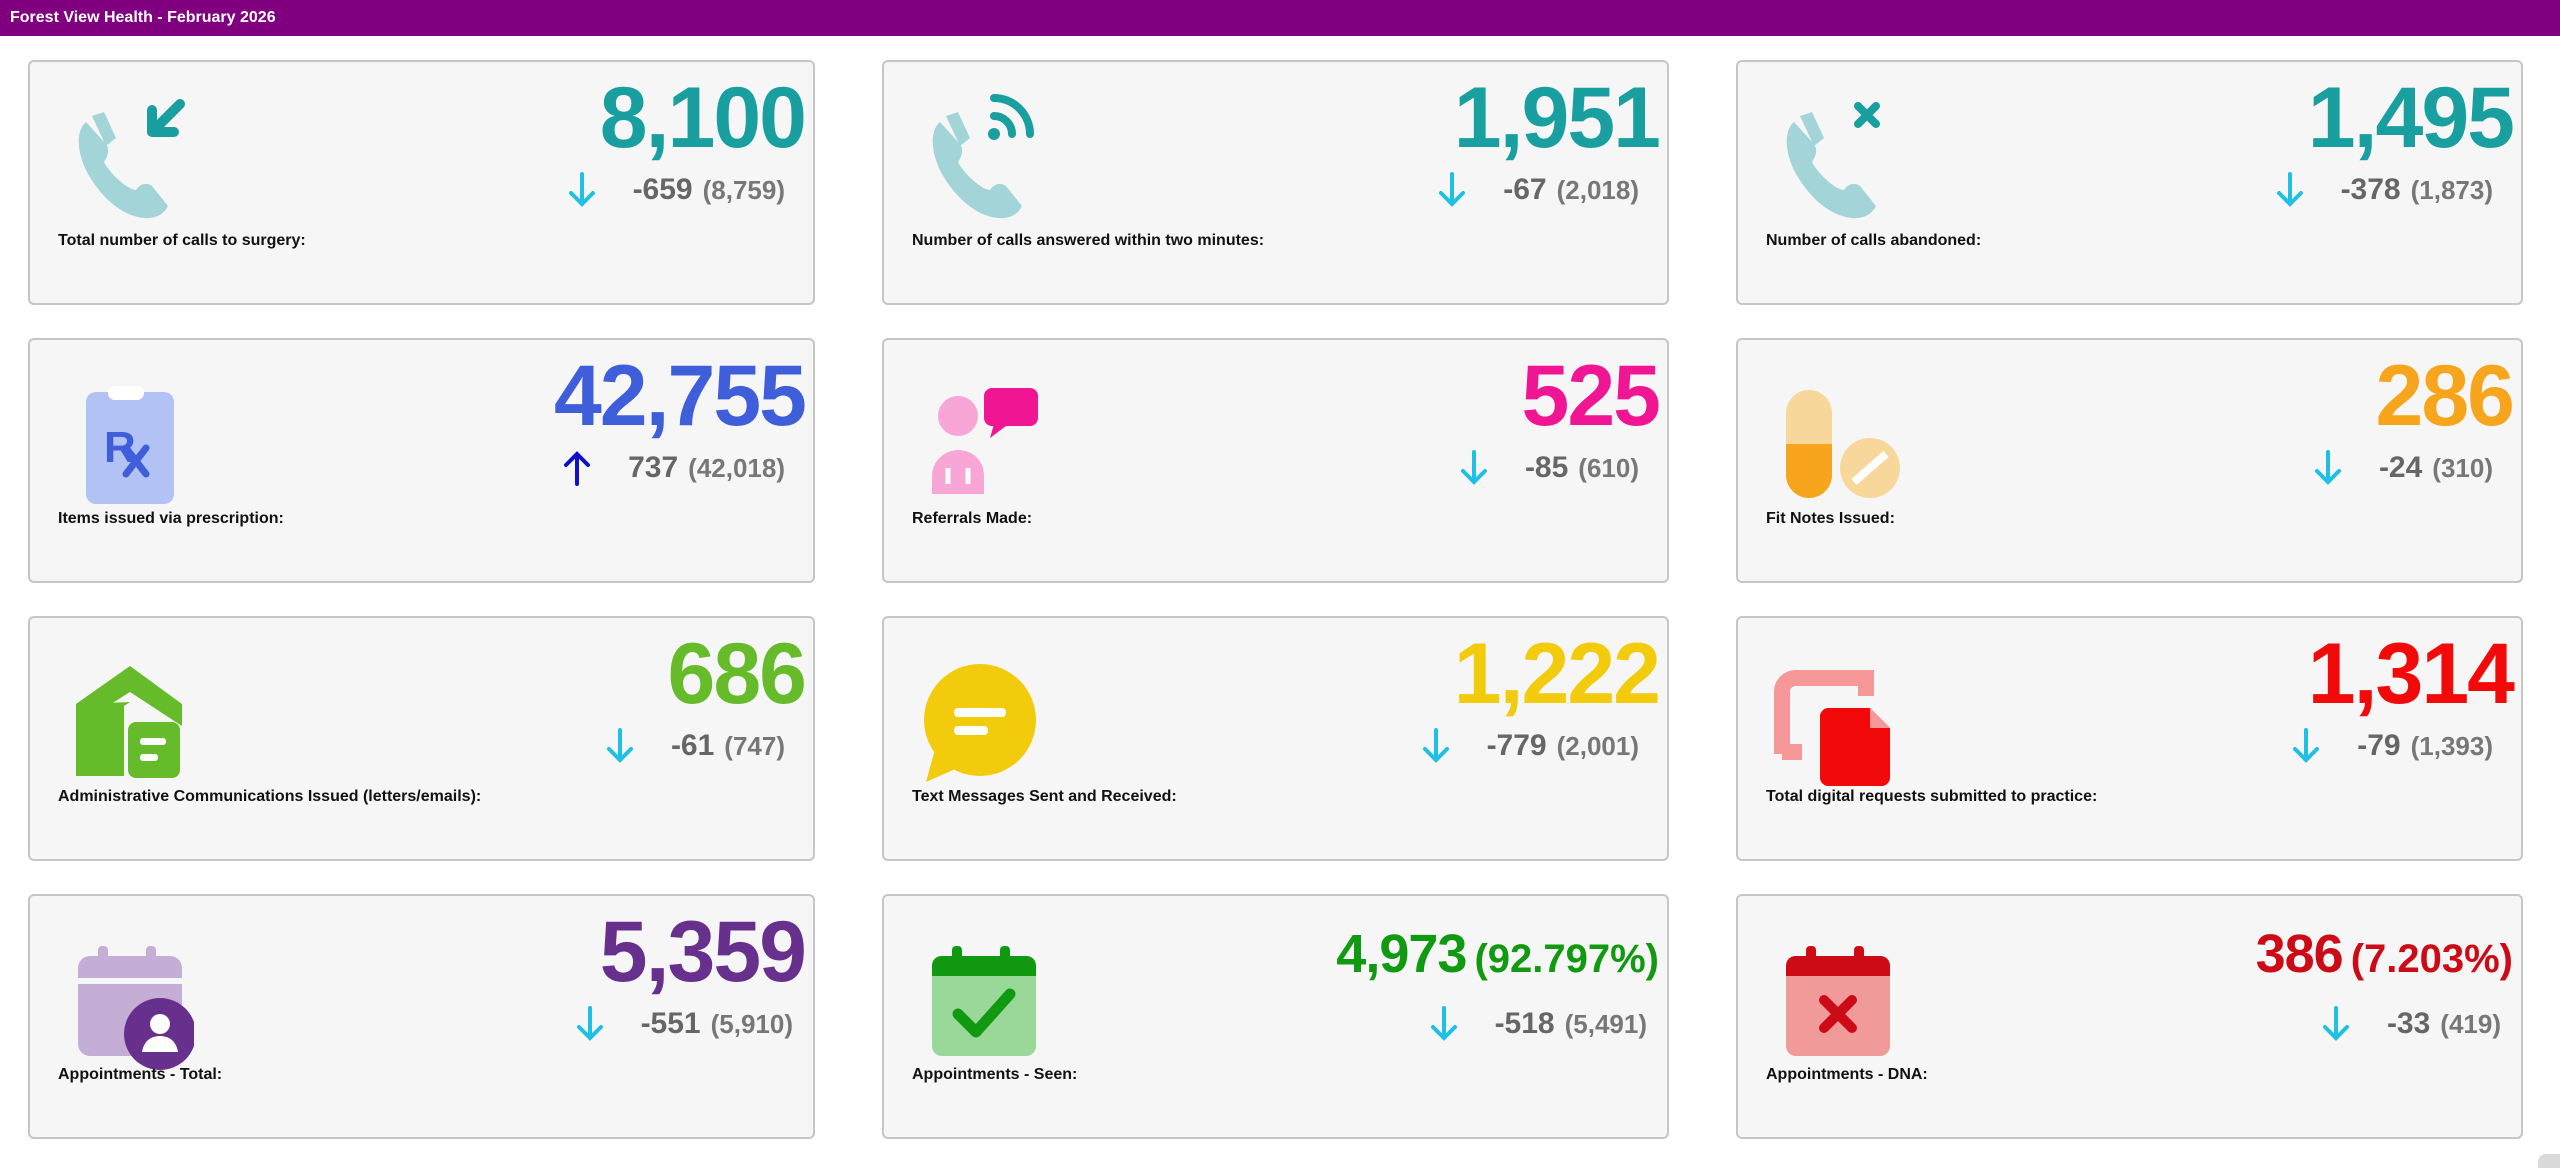 Image resolution: width=2560 pixels, height=1168 pixels. What do you see at coordinates (143, 17) in the screenshot?
I see `dashboard-title: Forest View Health - February 2026` at bounding box center [143, 17].